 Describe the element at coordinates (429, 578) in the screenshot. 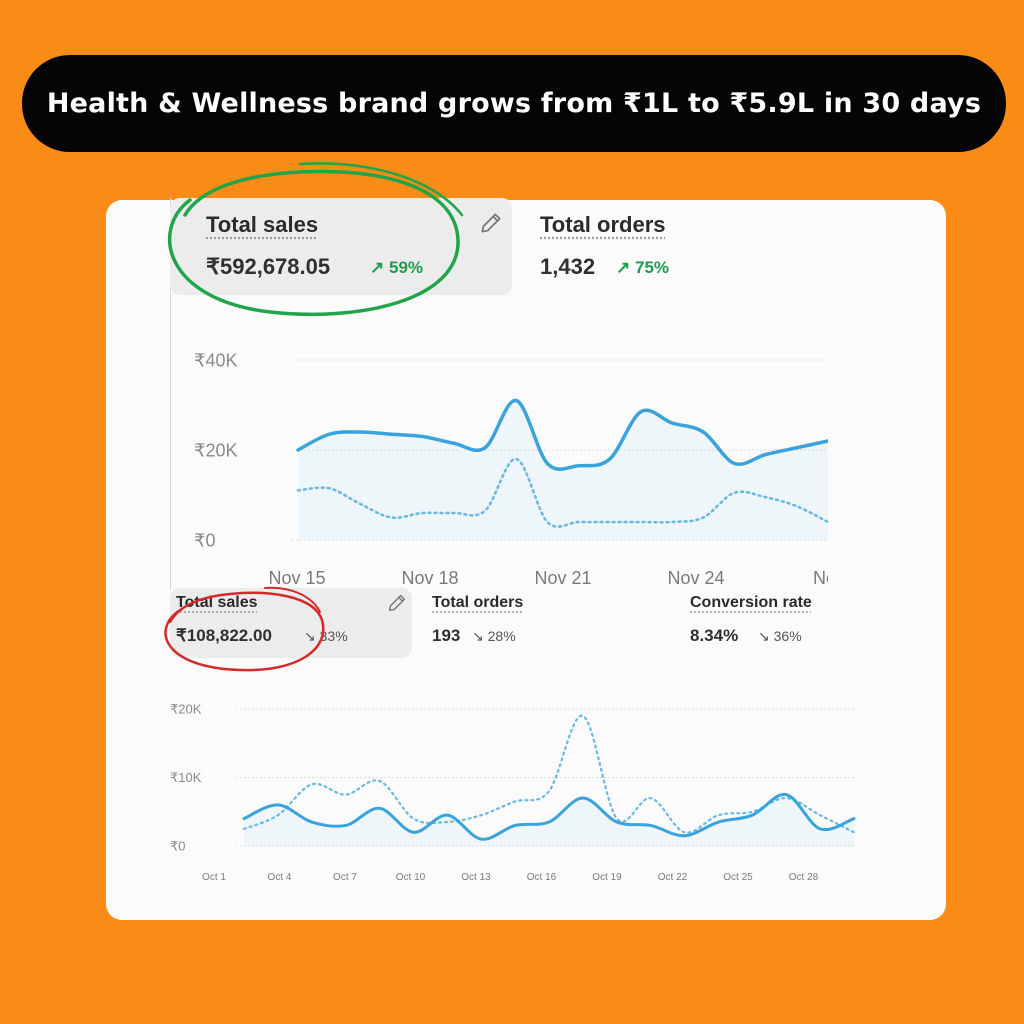

I see `x-tick-label: Nov 18` at that location.